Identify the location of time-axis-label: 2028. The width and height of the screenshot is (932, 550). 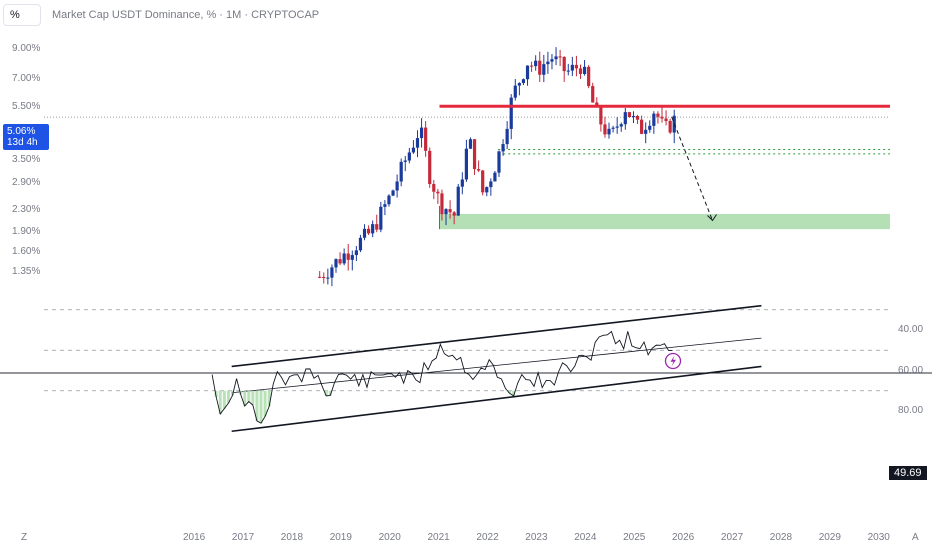
(781, 537).